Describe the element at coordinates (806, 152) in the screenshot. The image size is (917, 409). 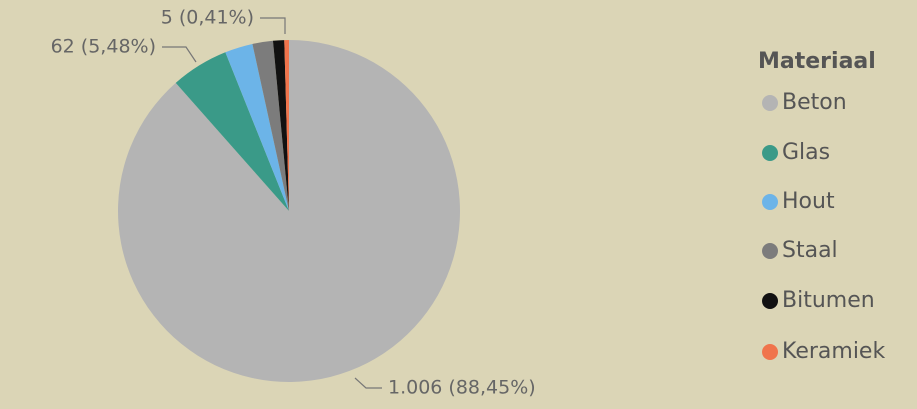
I see `legend-label: Glas` at that location.